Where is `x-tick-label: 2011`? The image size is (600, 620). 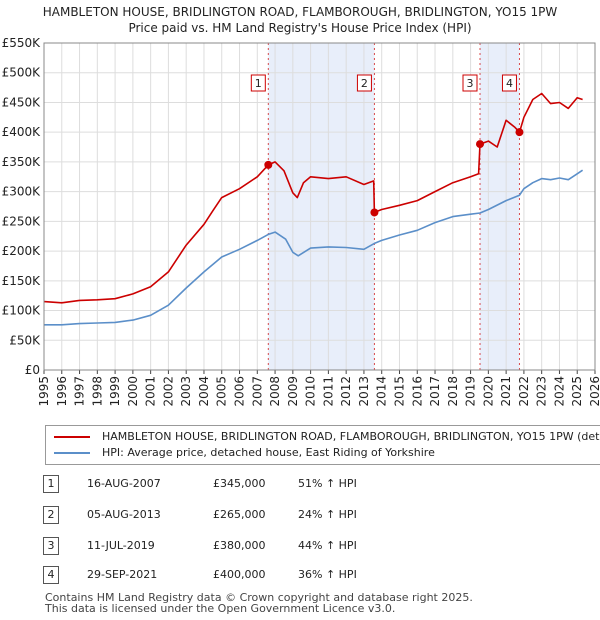 x-tick-label: 2011 is located at coordinates (328, 391).